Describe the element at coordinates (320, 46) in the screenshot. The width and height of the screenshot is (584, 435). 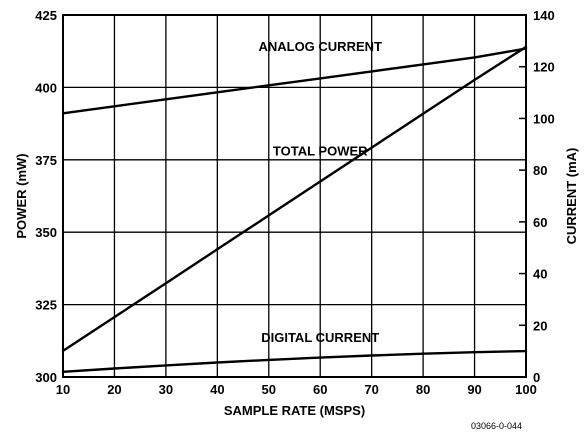
I see `analog-current-label: ANALOG CURRENT` at that location.